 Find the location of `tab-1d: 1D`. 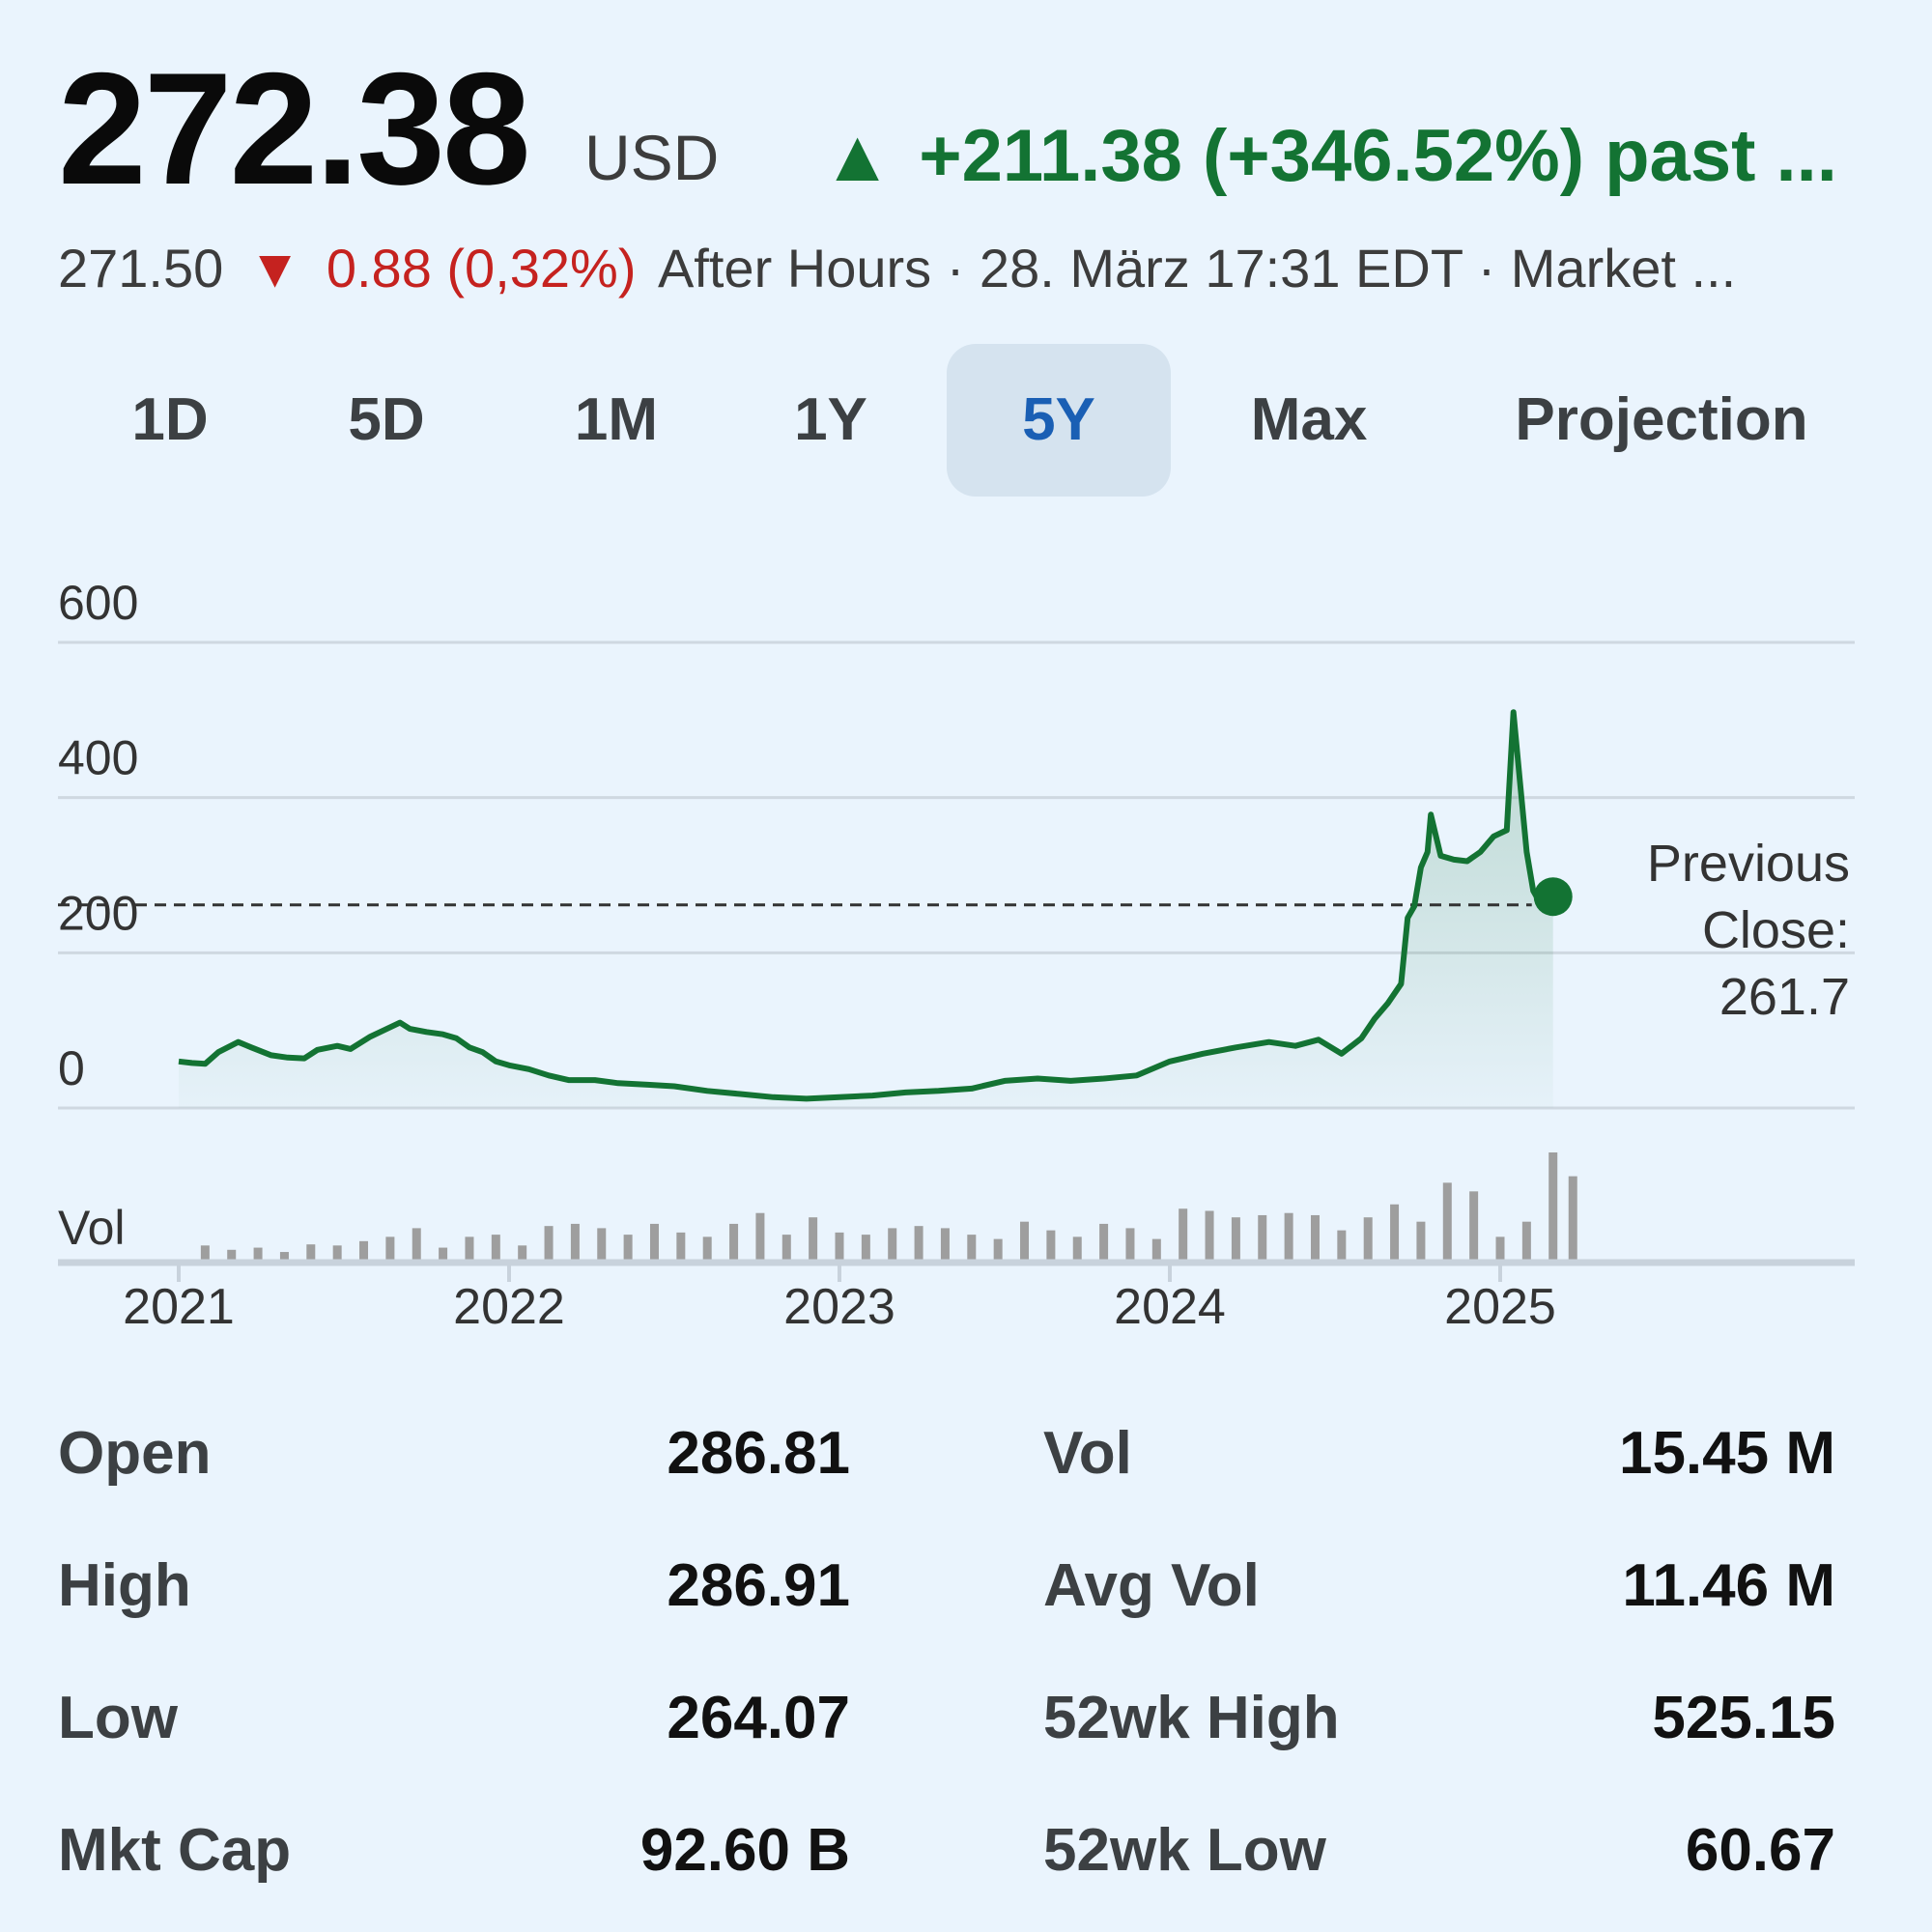

tab-1d: 1D is located at coordinates (170, 419).